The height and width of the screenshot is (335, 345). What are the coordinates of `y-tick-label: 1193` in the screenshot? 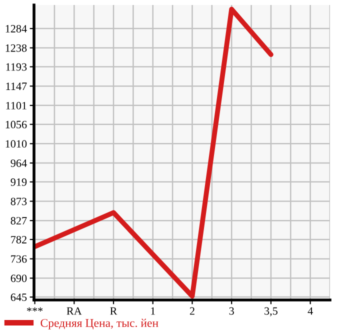 It's located at (16, 67).